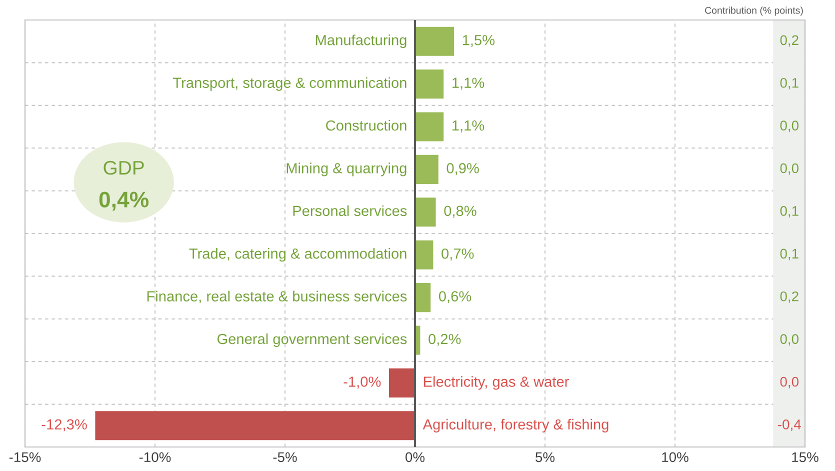 The image size is (835, 471). Describe the element at coordinates (460, 212) in the screenshot. I see `data-label: 0,8%` at that location.